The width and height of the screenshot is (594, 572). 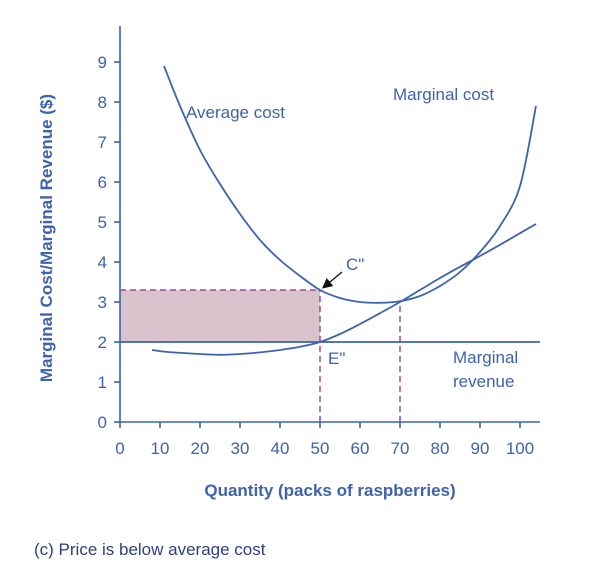 I want to click on x-tick-label: 100, so click(x=520, y=448).